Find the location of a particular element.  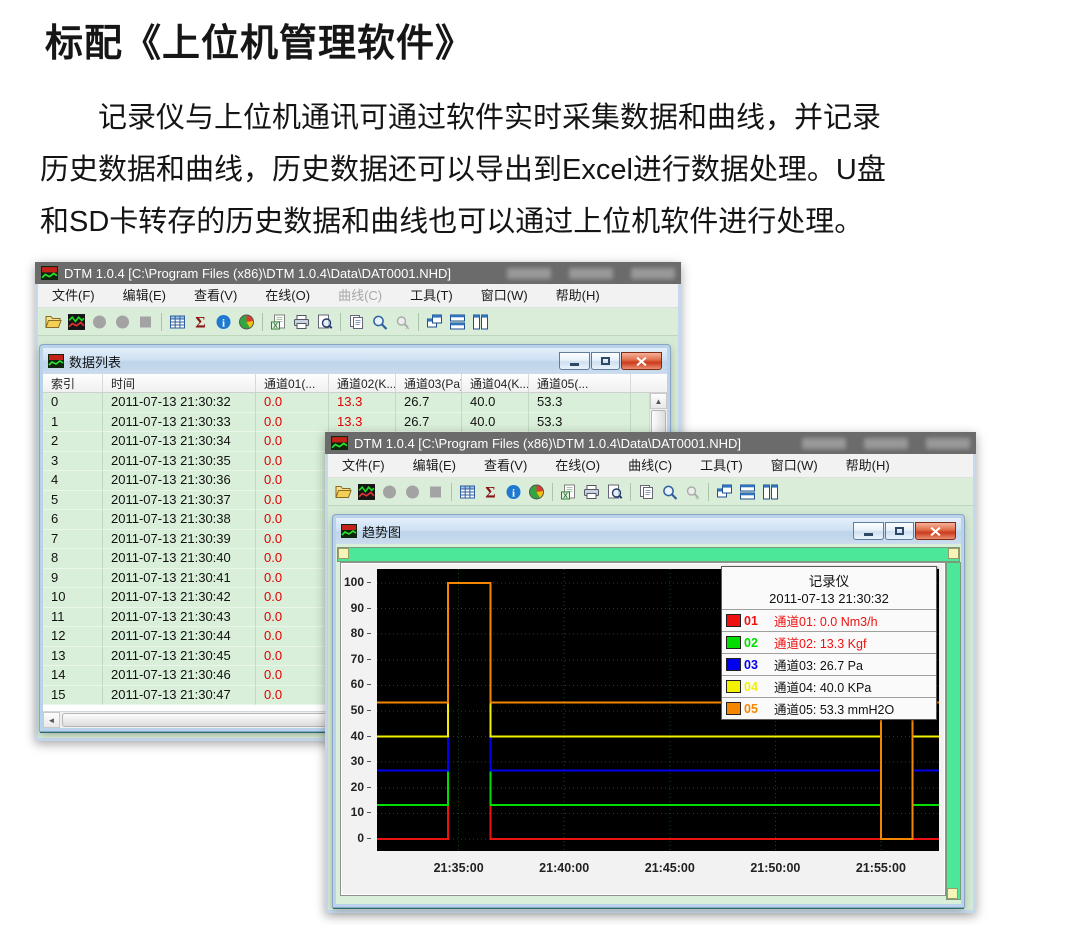

scroll-left-button: ◄ is located at coordinates (51, 720).